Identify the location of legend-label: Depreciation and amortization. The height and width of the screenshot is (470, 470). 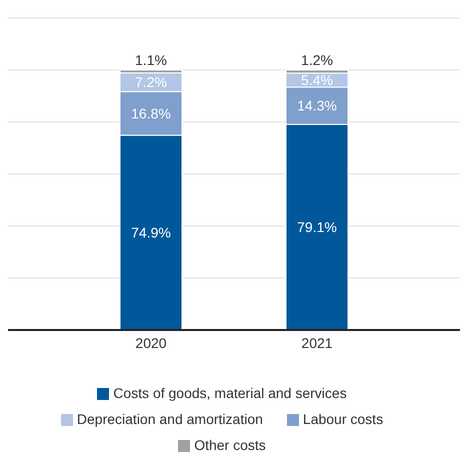
(169, 419).